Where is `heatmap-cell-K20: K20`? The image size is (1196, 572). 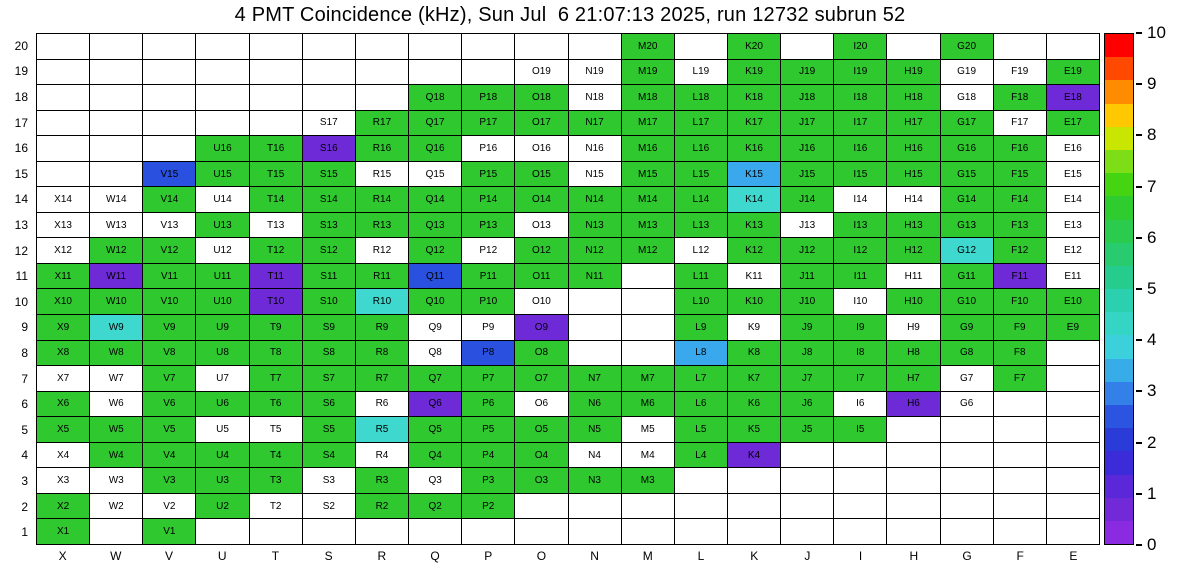
heatmap-cell-K20: K20 is located at coordinates (754, 46).